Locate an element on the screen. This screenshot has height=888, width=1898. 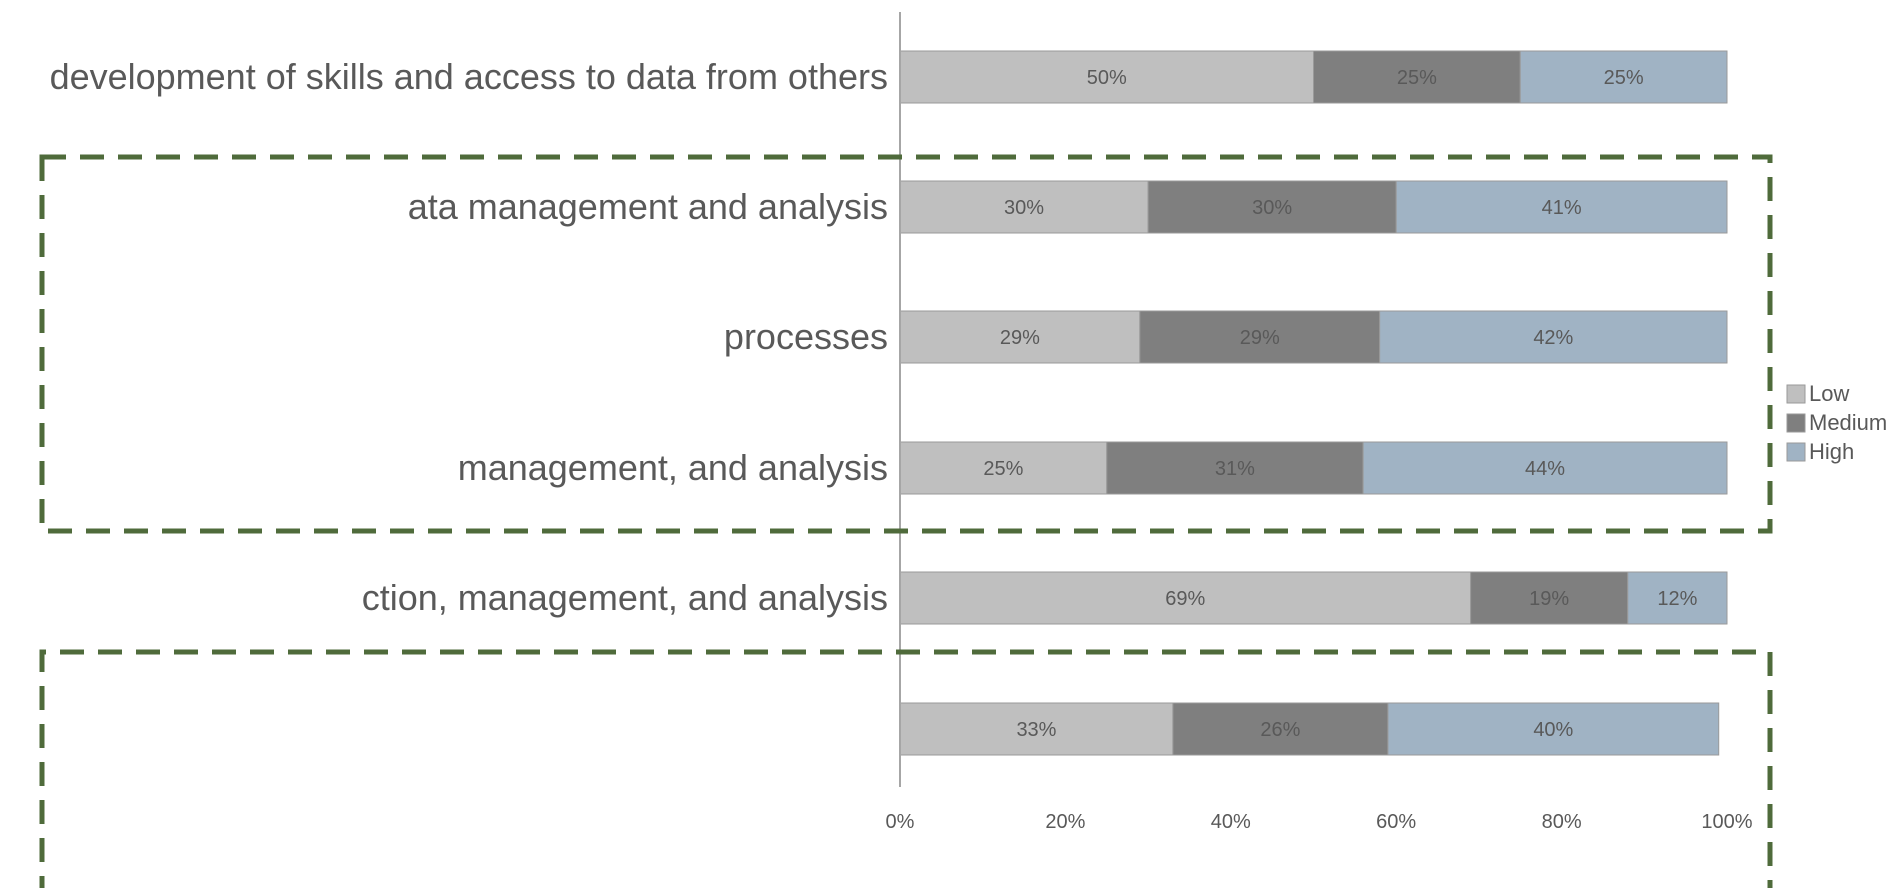
legend-label-medium: Medium is located at coordinates (1848, 422).